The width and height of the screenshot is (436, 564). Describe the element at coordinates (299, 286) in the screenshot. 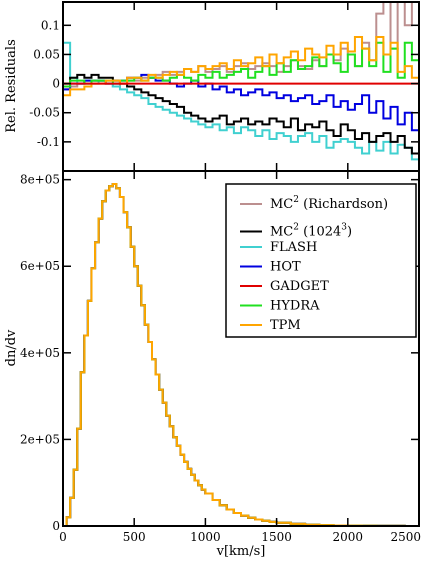

I see `legend-label-4: GADGET` at that location.